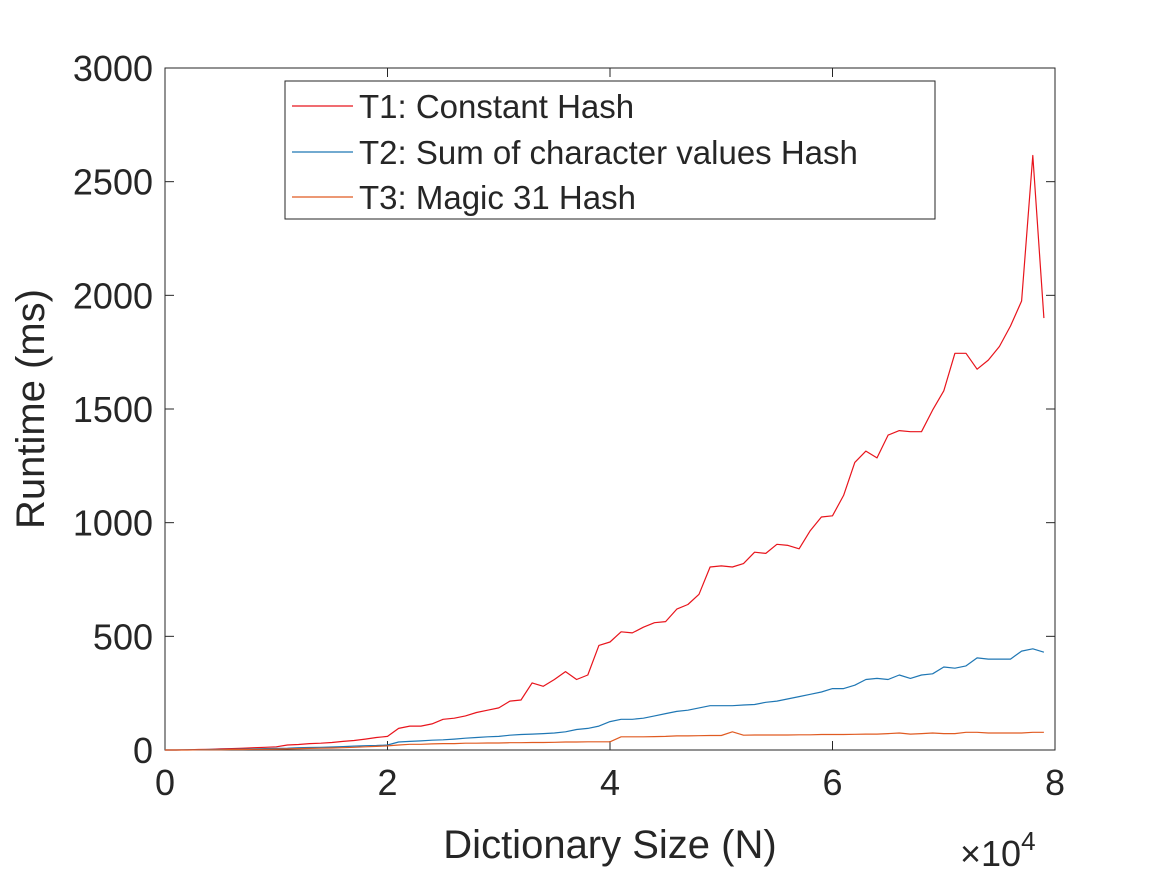 The height and width of the screenshot is (880, 1167). What do you see at coordinates (496, 106) in the screenshot?
I see `legend-label-1: T1: Constant Hash` at bounding box center [496, 106].